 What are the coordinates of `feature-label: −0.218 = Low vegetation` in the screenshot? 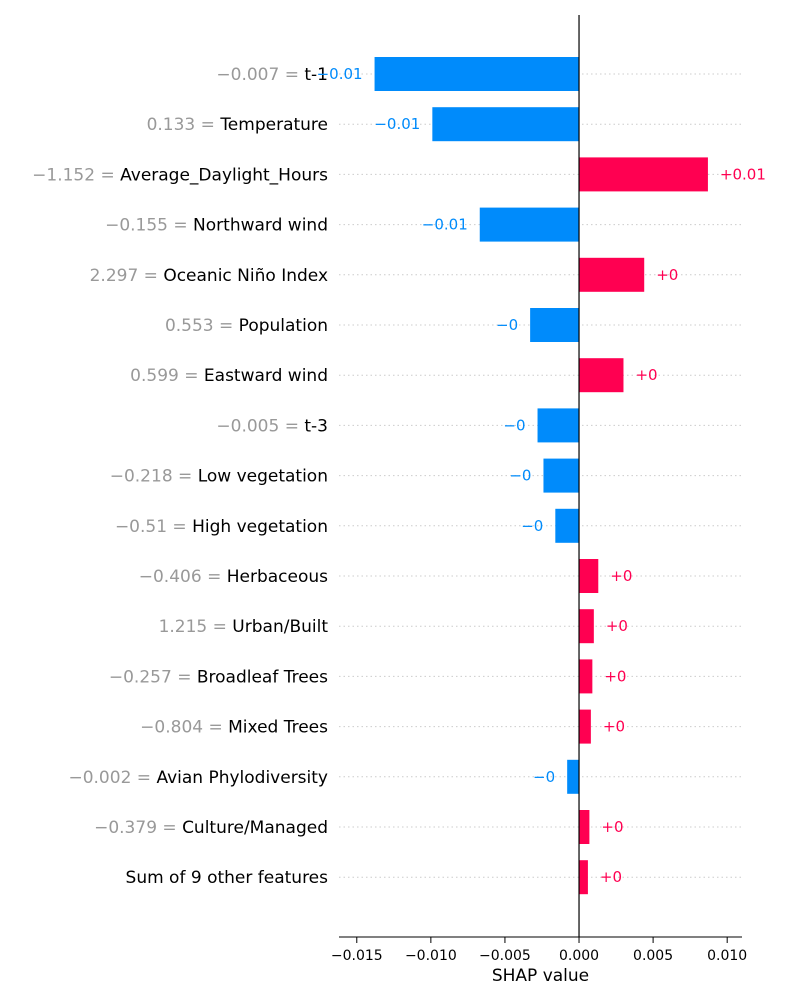 It's located at (219, 477).